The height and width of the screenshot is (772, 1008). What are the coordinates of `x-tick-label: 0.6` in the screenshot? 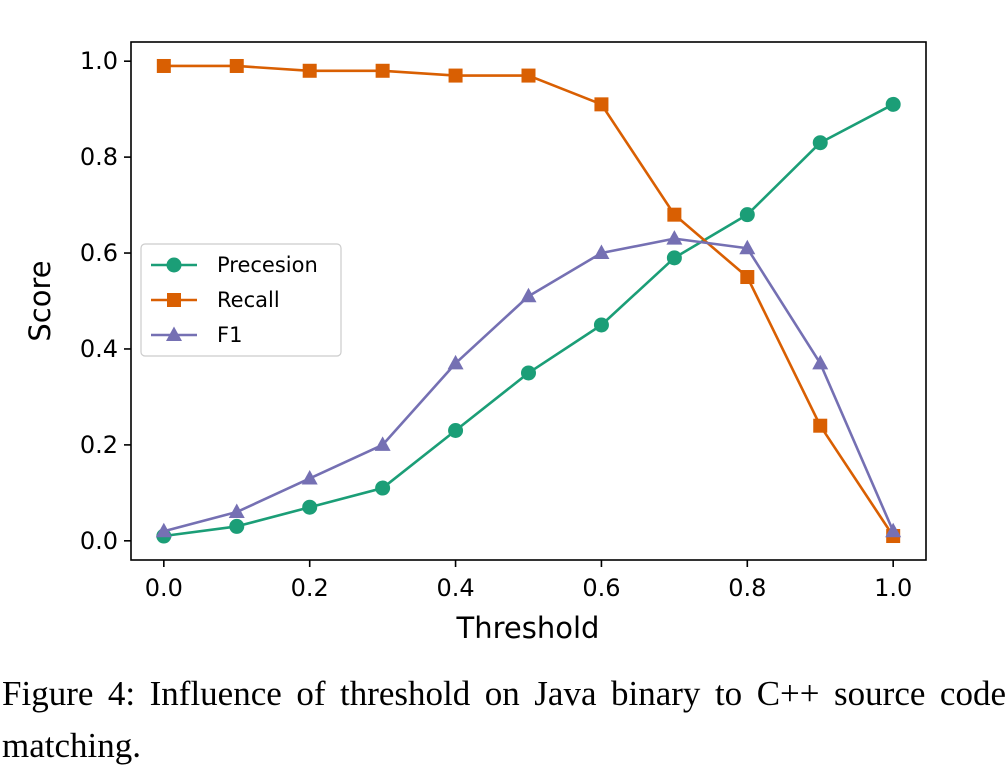 It's located at (601, 588).